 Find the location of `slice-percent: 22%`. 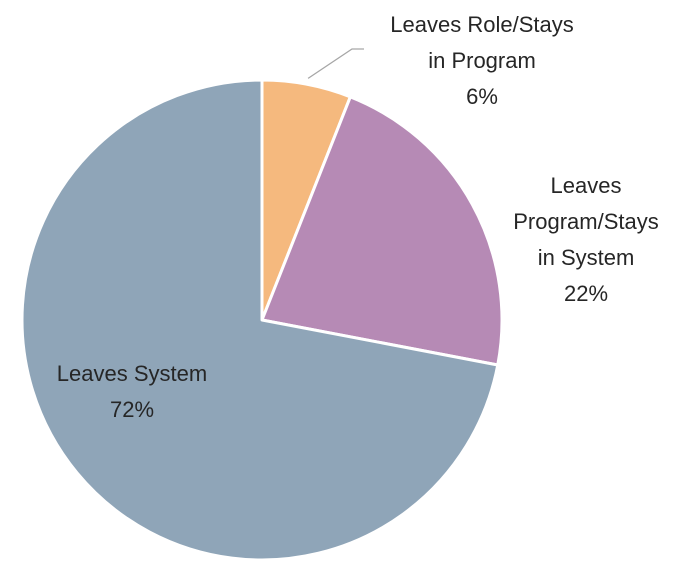

slice-percent: 22% is located at coordinates (586, 293).